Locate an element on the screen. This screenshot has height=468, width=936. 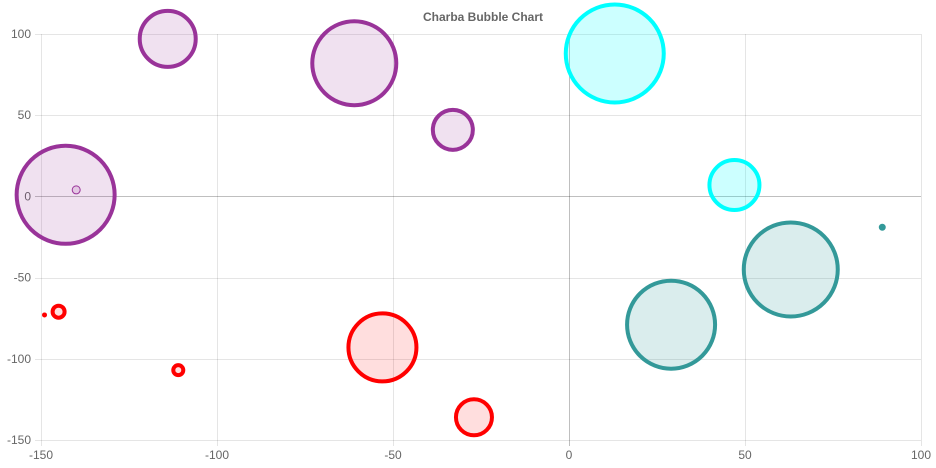
y-tick-label: 50 is located at coordinates (25, 115).